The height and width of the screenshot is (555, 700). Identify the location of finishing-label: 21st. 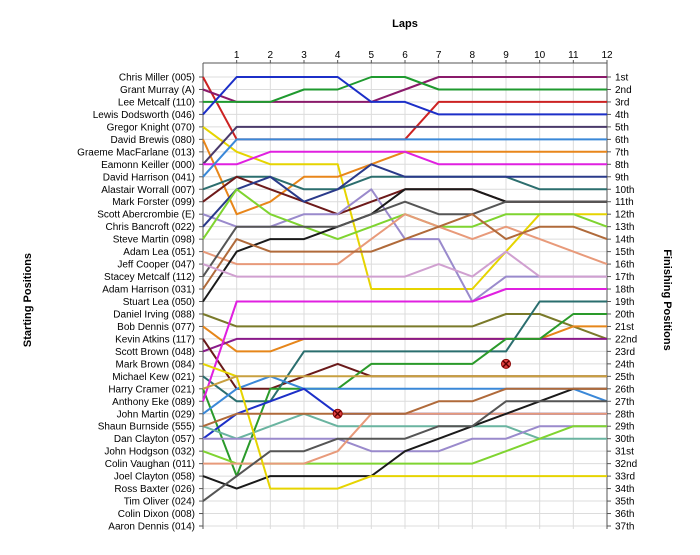
(624, 327).